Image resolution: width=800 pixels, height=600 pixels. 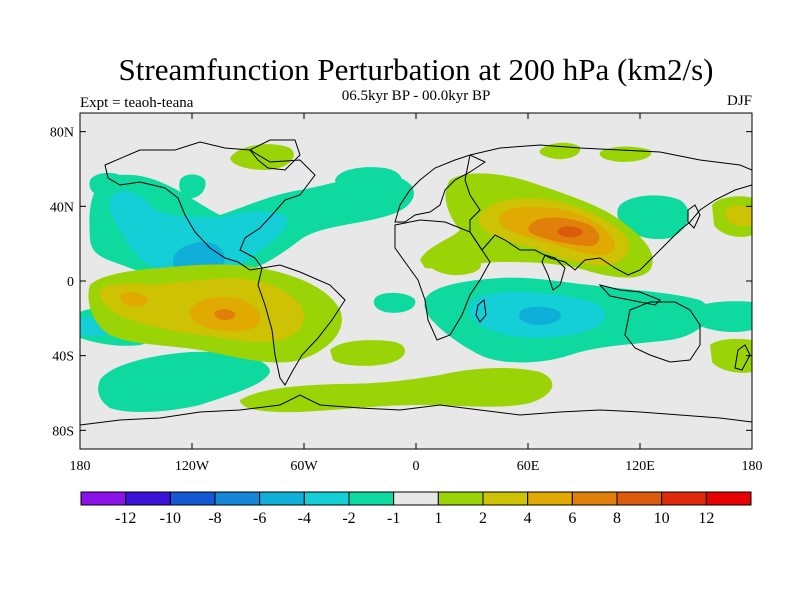 I want to click on experiment-label: Expt = teaoh-teana, so click(x=137, y=103).